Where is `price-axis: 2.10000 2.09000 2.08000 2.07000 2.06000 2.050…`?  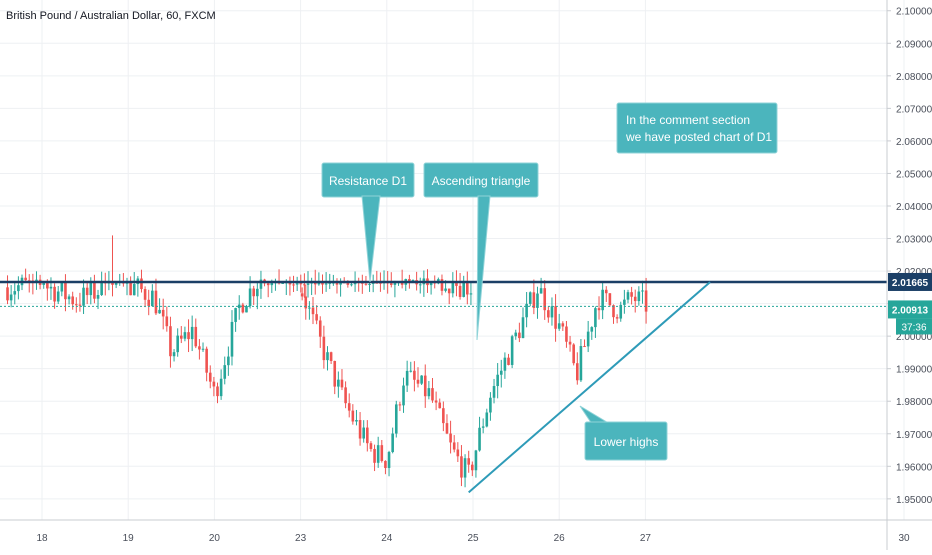
price-axis: 2.10000 2.09000 2.08000 2.07000 2.06000 2.050… is located at coordinates (909, 256).